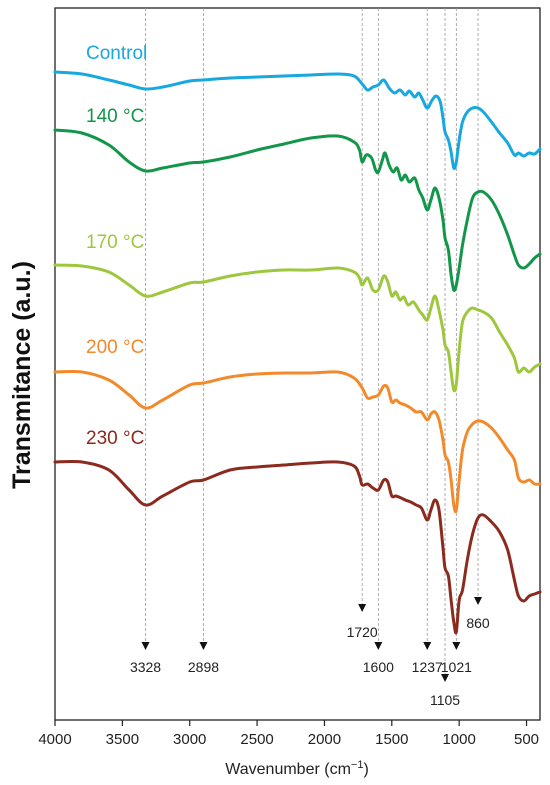  I want to click on x-tick-label-1500: 1500, so click(391, 739).